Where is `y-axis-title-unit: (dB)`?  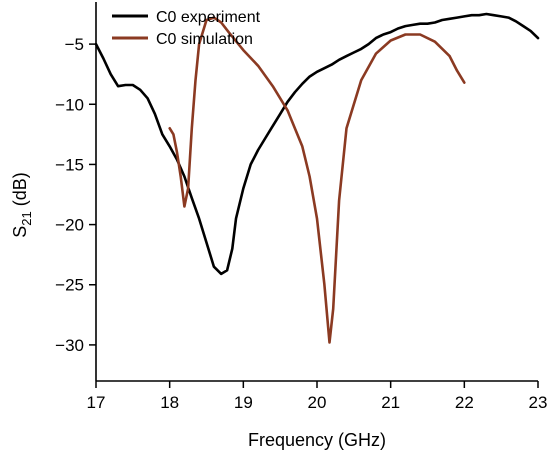
y-axis-title-unit: (dB) is located at coordinates (20, 191).